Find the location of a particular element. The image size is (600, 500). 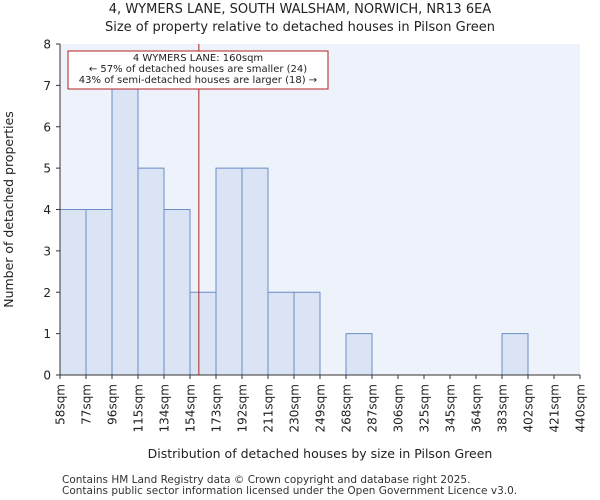

x-tick-label: 402sqm is located at coordinates (529, 408).